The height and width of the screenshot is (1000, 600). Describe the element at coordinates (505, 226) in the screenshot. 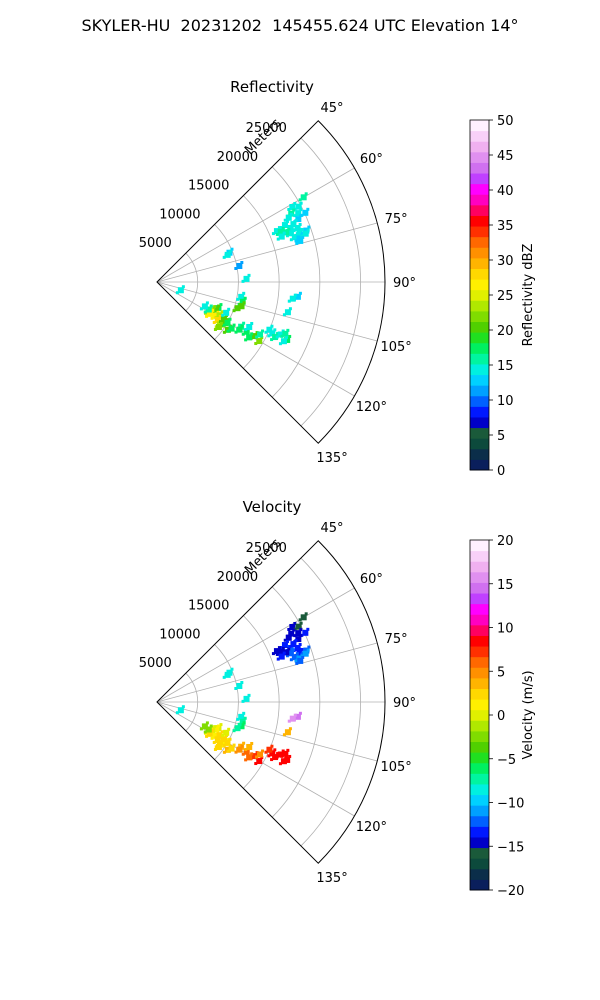

I see `colorbar-tick-label: 35` at that location.